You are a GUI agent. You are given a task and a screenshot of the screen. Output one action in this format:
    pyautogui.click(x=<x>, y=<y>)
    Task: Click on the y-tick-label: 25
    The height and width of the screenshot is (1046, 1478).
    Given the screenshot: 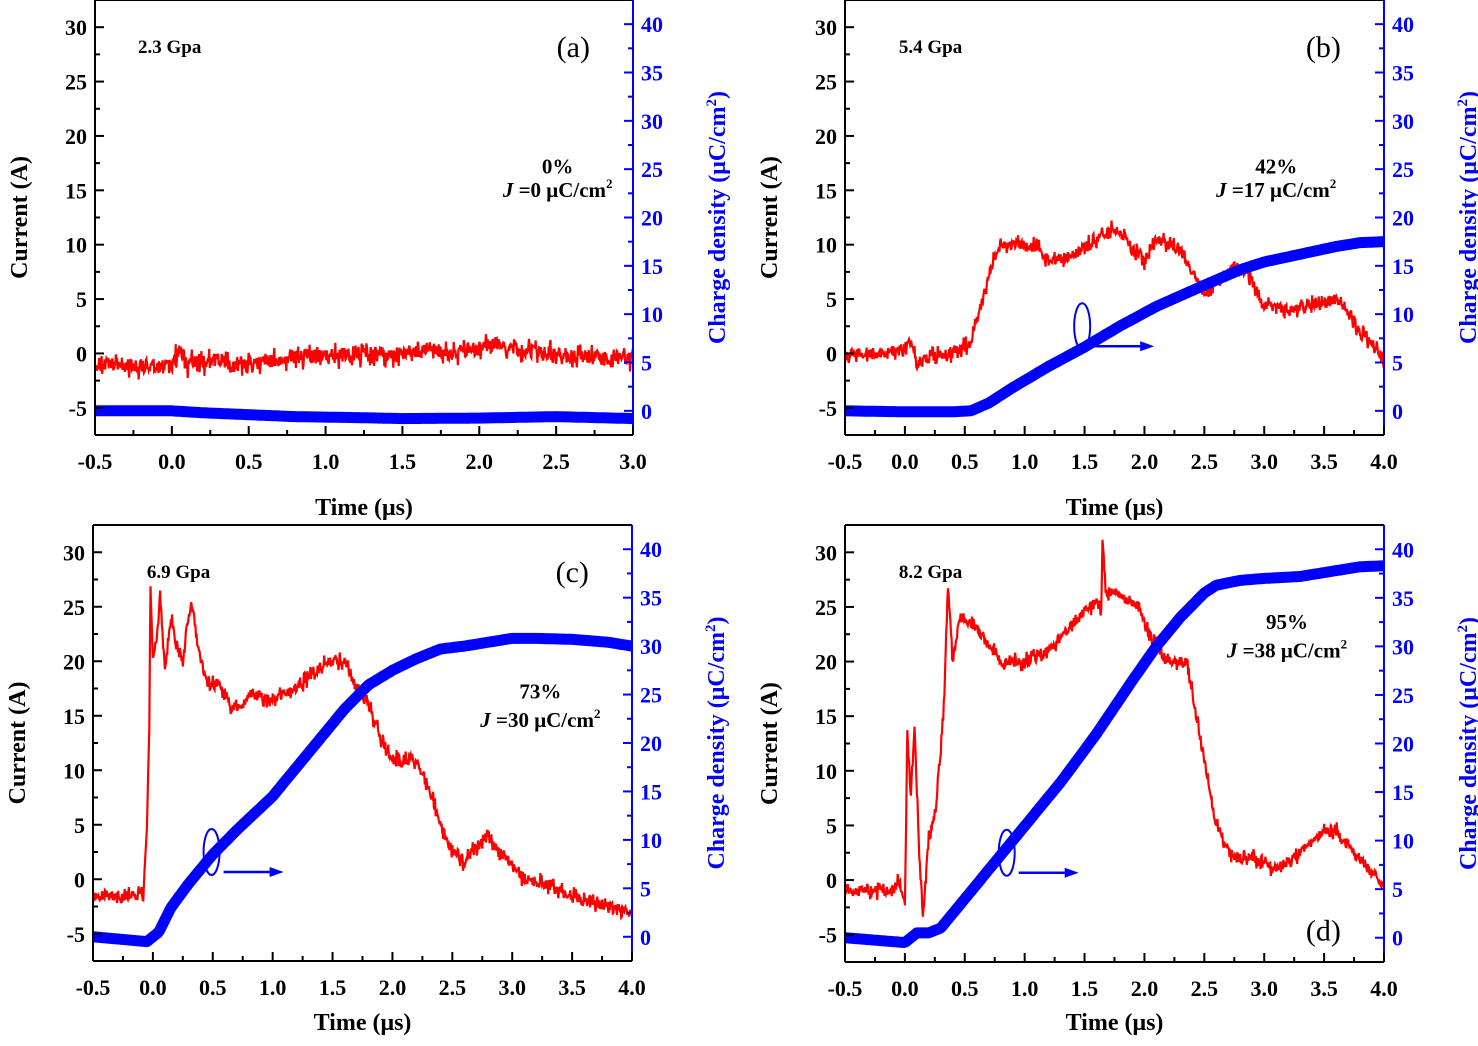 What is the action you would take?
    pyautogui.click(x=76, y=82)
    